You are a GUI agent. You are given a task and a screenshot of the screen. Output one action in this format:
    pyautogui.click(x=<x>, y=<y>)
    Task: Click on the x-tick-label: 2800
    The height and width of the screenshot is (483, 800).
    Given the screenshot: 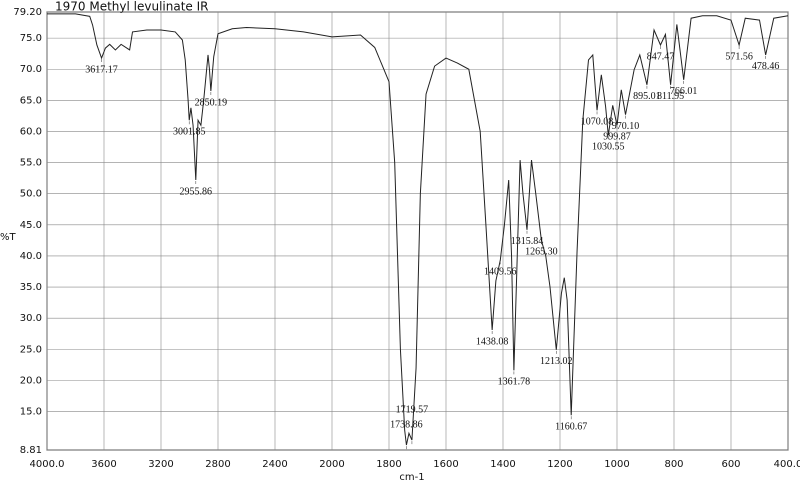 What is the action you would take?
    pyautogui.click(x=217, y=464)
    